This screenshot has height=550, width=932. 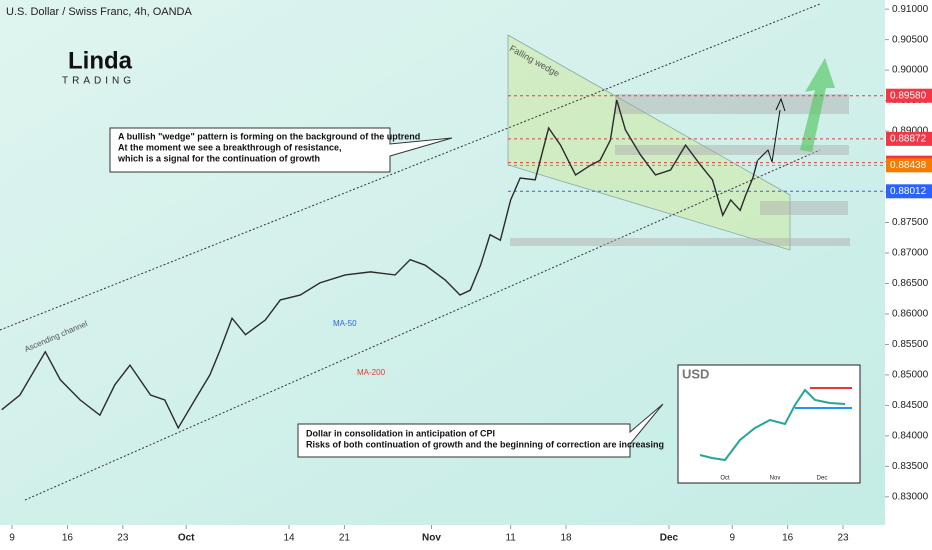 What do you see at coordinates (817, 105) in the screenshot?
I see `green-arrow` at bounding box center [817, 105].